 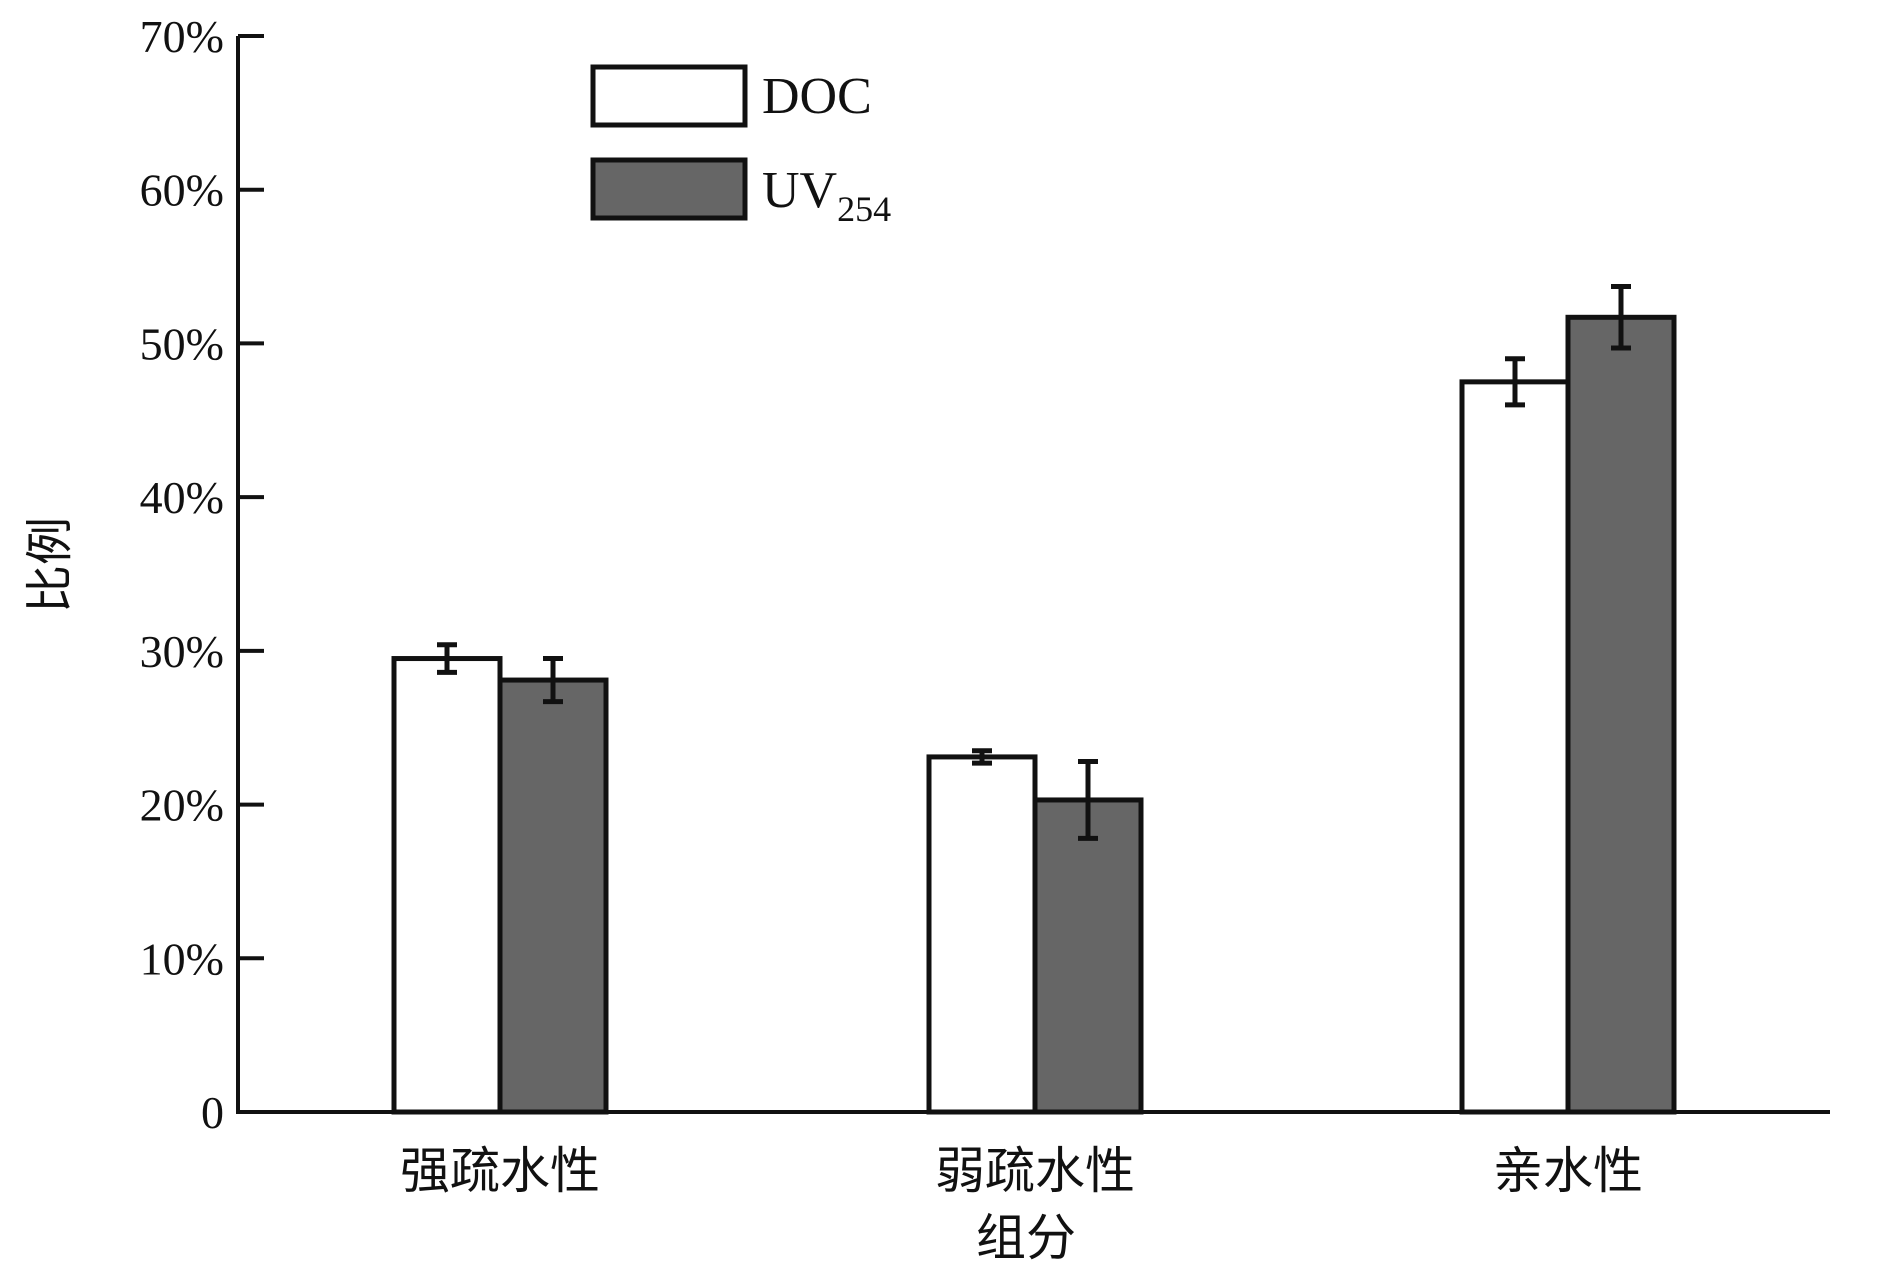 What do you see at coordinates (1568, 1171) in the screenshot?
I see `category-label-2: 亲水性` at bounding box center [1568, 1171].